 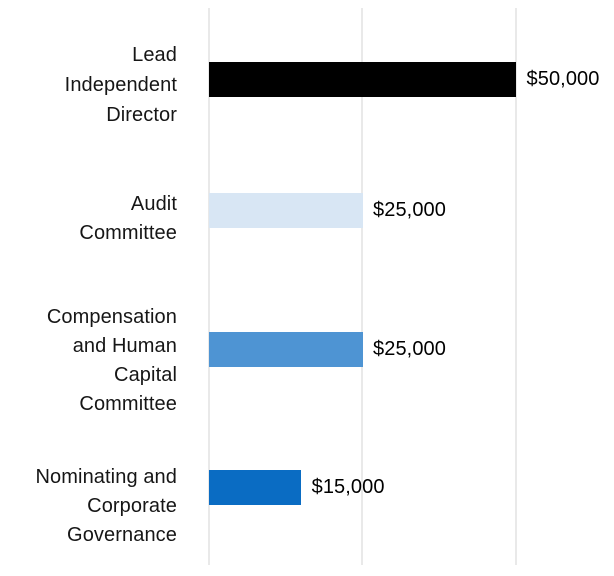 I want to click on category-label: Nominating and Corporate Governance, so click(x=106, y=506).